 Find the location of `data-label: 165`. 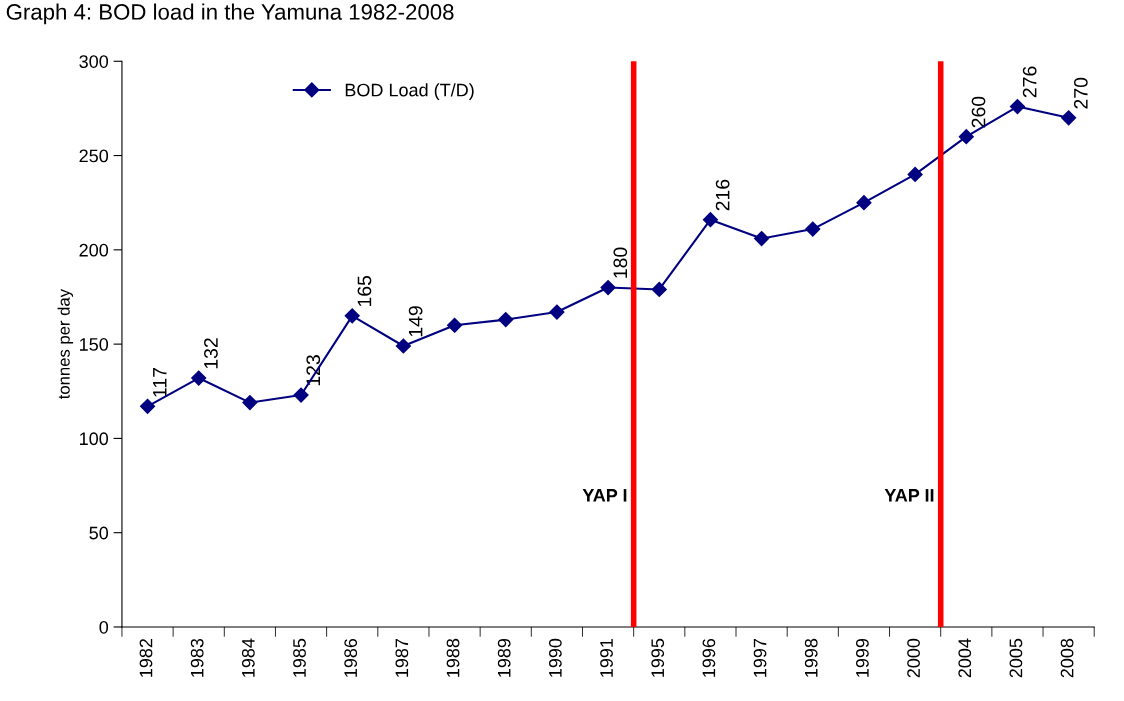

data-label: 165 is located at coordinates (364, 291).